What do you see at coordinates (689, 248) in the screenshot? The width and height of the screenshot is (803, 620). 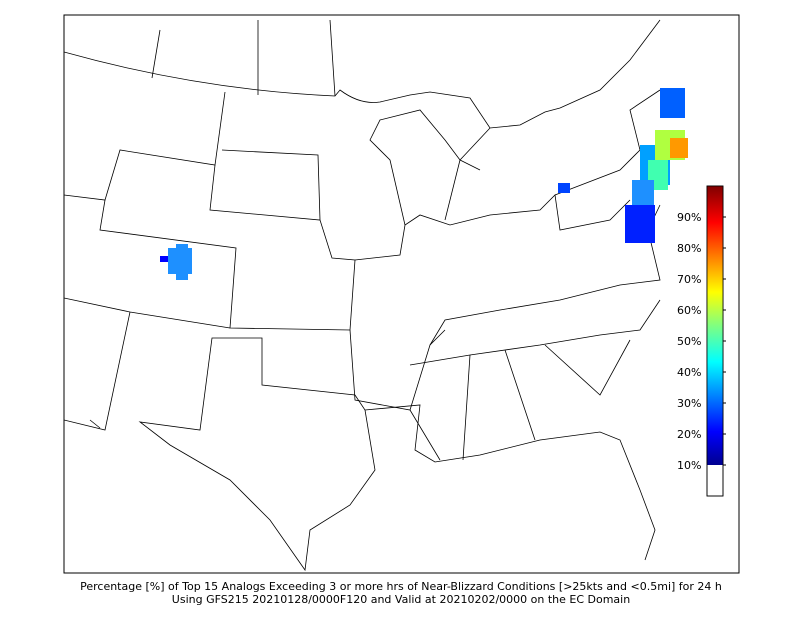 I see `colorbar-tick-label: 80%` at bounding box center [689, 248].